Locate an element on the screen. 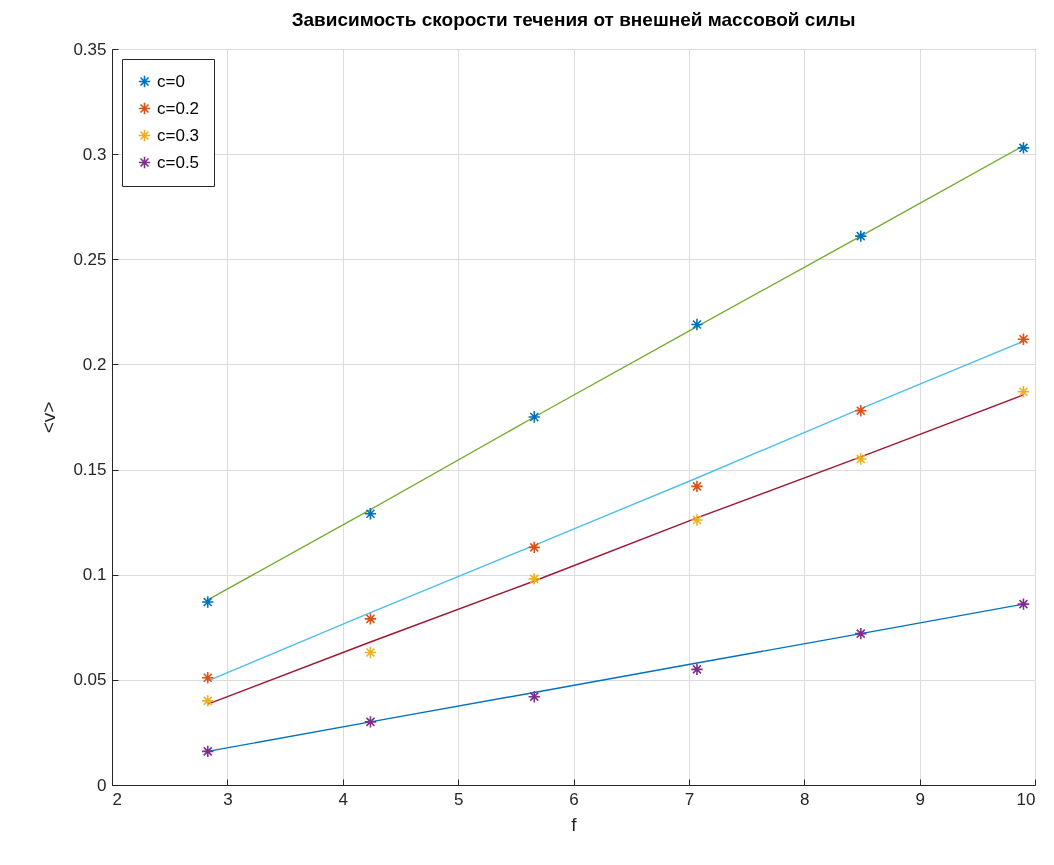 The width and height of the screenshot is (1054, 865). y-tick-label: 0 is located at coordinates (102, 785).